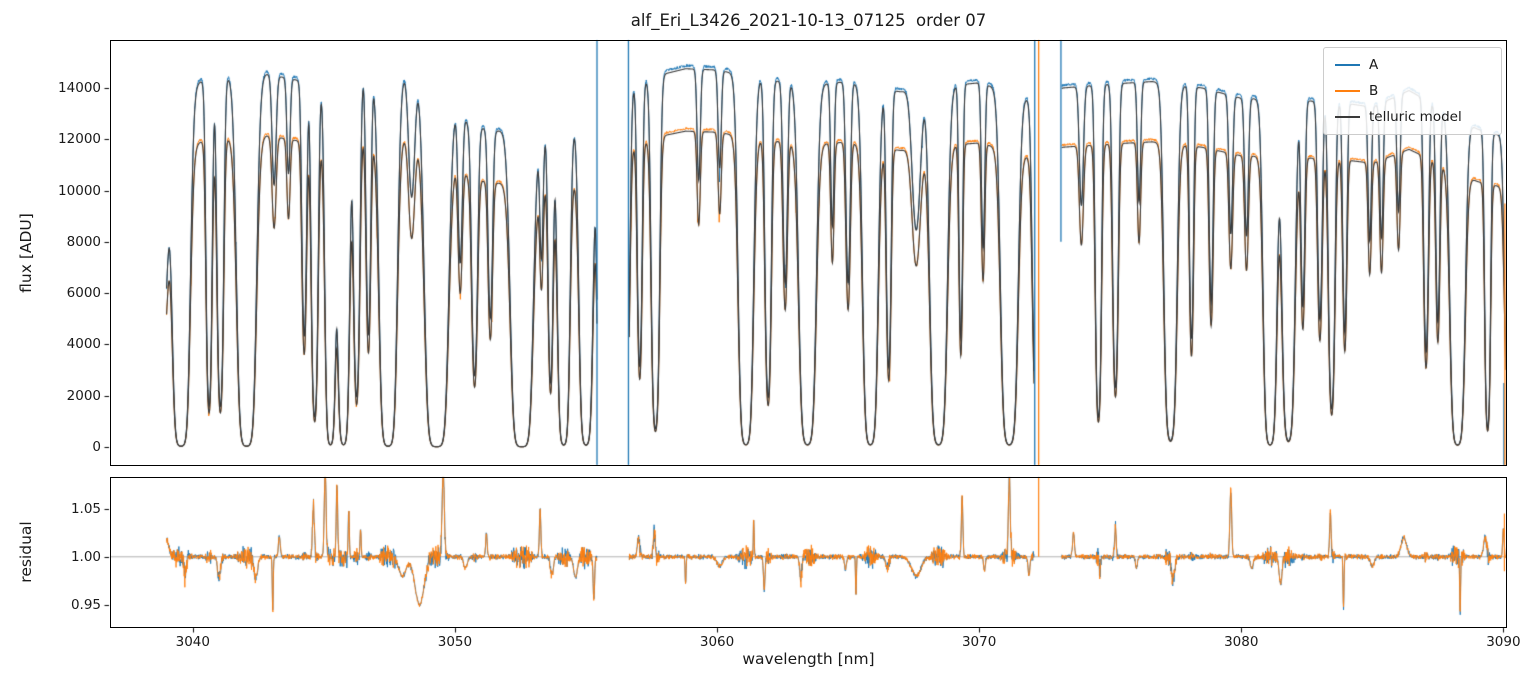 The height and width of the screenshot is (696, 1520). What do you see at coordinates (808, 659) in the screenshot?
I see `x-axis-label: wavelength [nm]` at bounding box center [808, 659].